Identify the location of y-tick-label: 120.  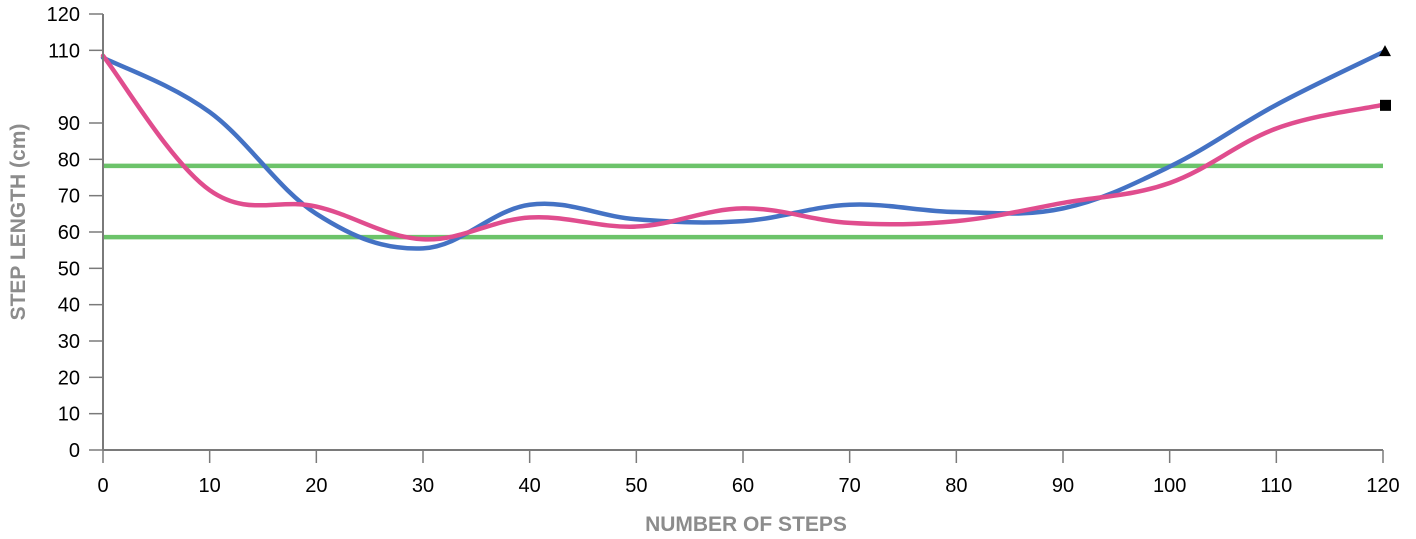
(63, 15).